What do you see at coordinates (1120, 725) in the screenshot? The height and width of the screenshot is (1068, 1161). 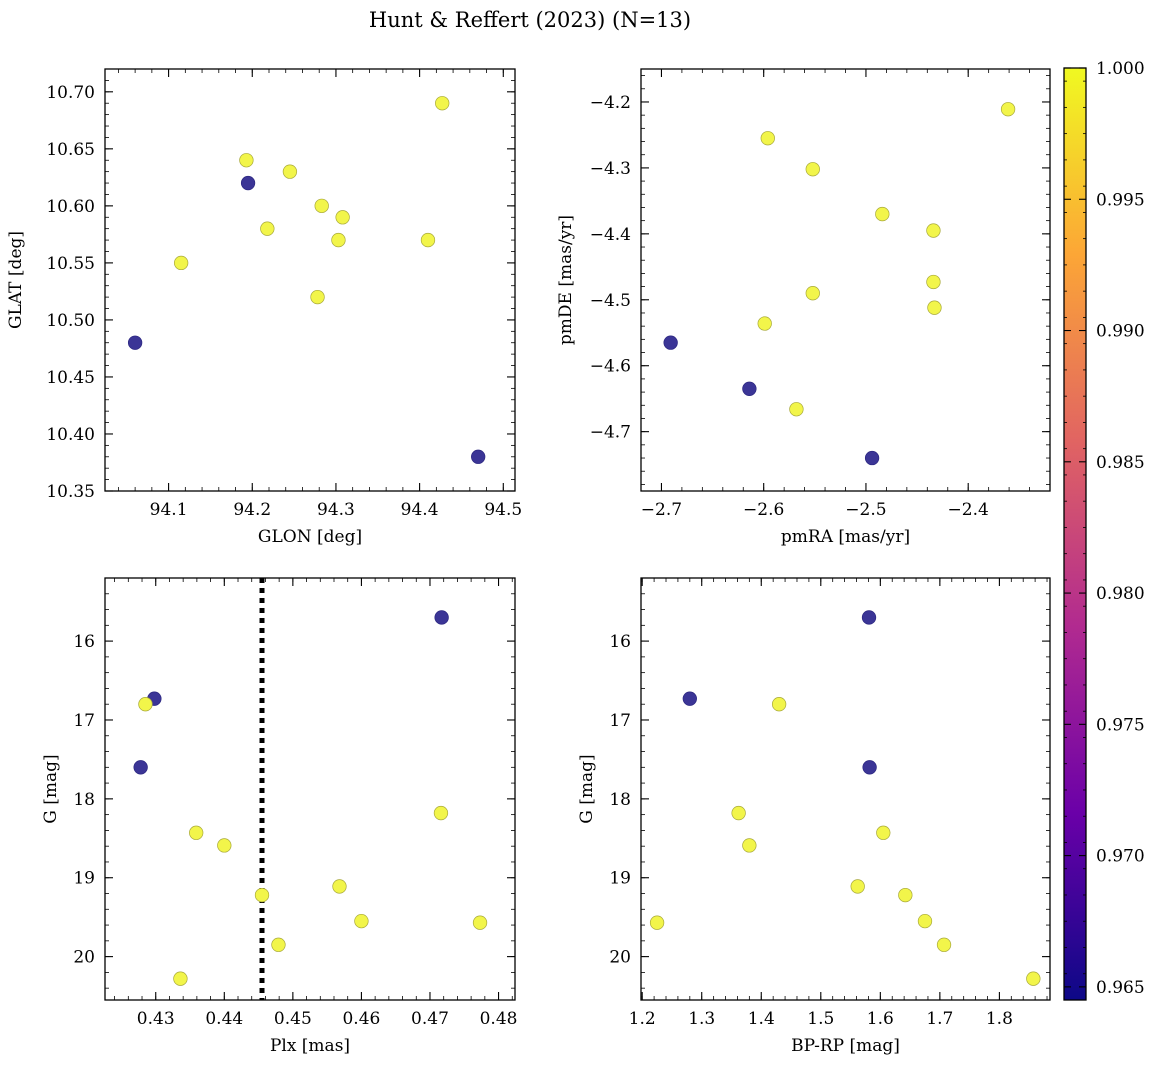 I see `colorbar-tick-label: 0.975` at bounding box center [1120, 725].